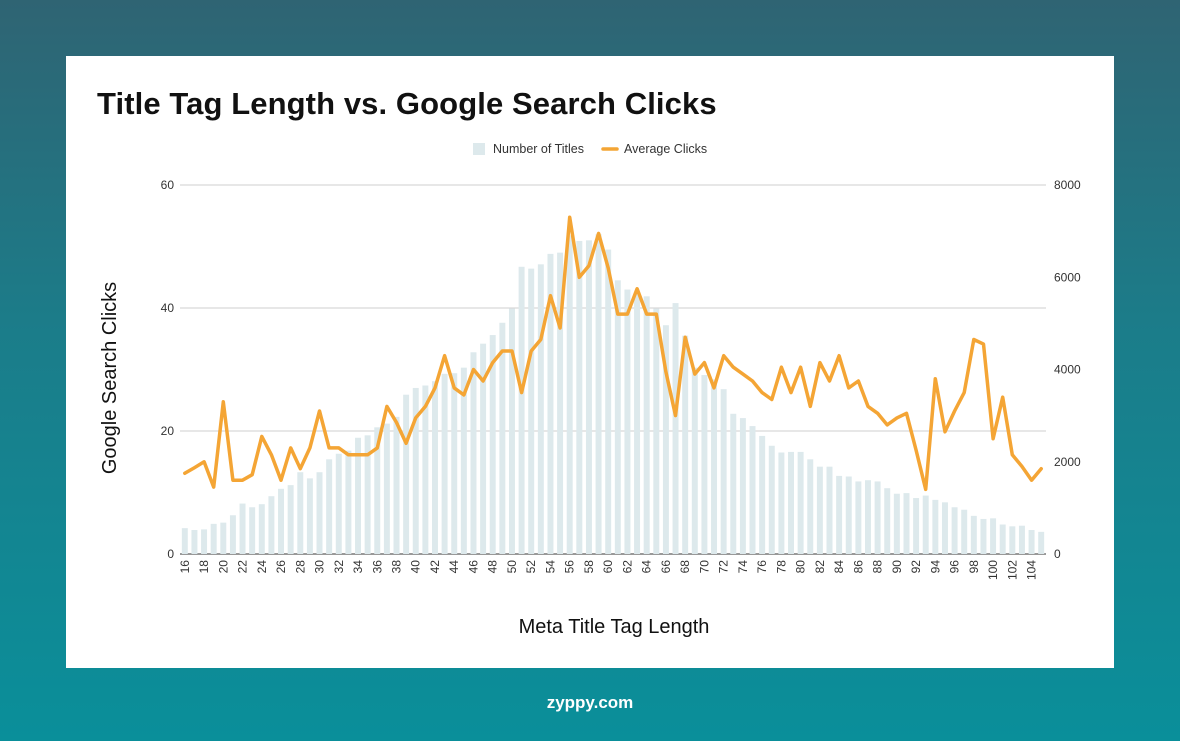 This screenshot has height=741, width=1180. What do you see at coordinates (168, 308) in the screenshot?
I see `y-tick-label-left: 40` at bounding box center [168, 308].